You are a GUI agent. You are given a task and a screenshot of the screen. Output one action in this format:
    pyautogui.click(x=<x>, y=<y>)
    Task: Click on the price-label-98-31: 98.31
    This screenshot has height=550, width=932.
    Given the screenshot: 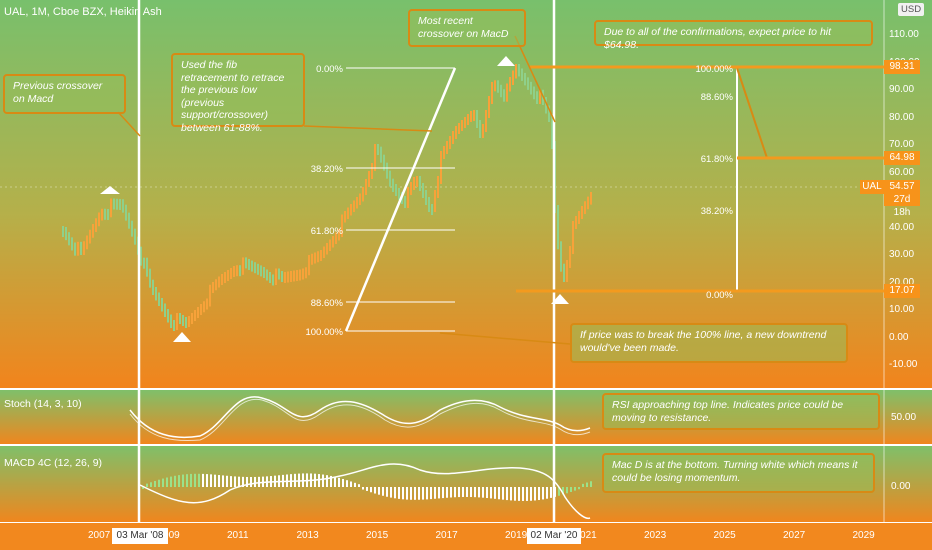 What is the action you would take?
    pyautogui.click(x=902, y=67)
    